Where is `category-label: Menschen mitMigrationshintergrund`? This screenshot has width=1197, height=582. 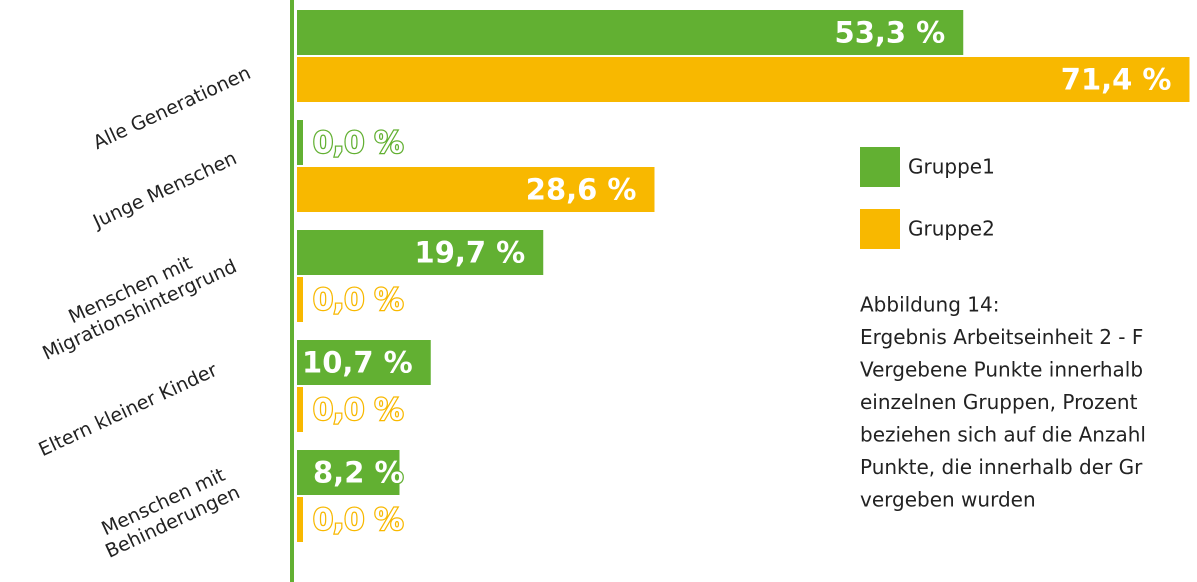
category-label: Menschen mitMigrationshintergrund is located at coordinates (135, 299).